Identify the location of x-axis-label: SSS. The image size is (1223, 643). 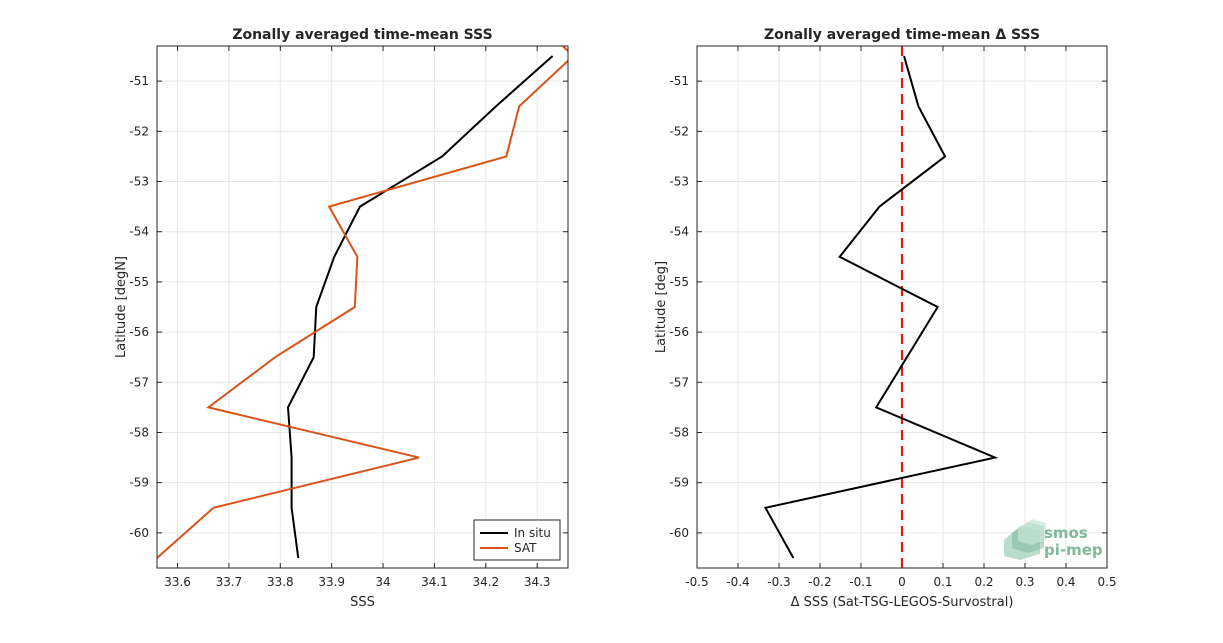
(362, 602).